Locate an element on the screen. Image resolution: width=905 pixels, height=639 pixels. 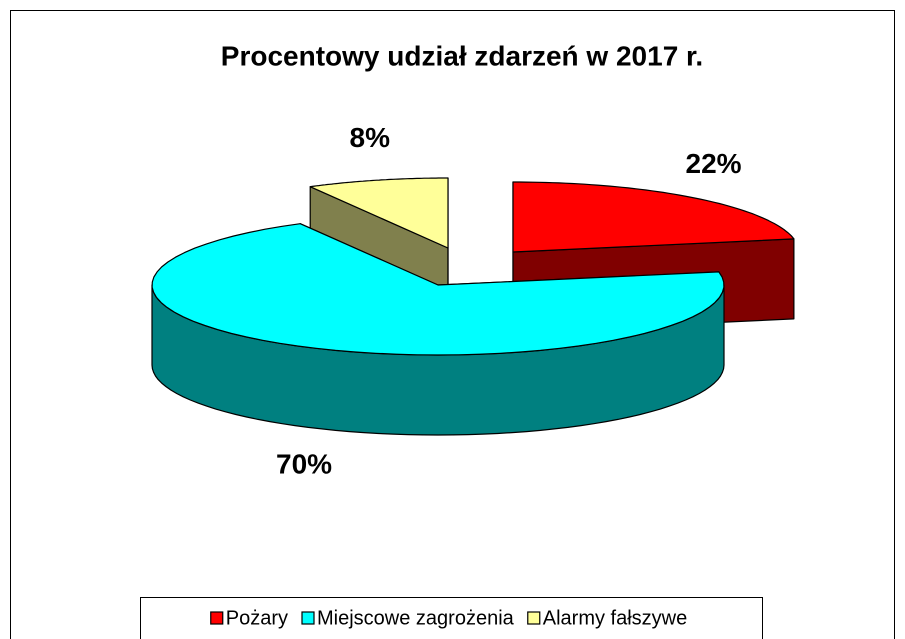
data-label: 70% is located at coordinates (304, 464).